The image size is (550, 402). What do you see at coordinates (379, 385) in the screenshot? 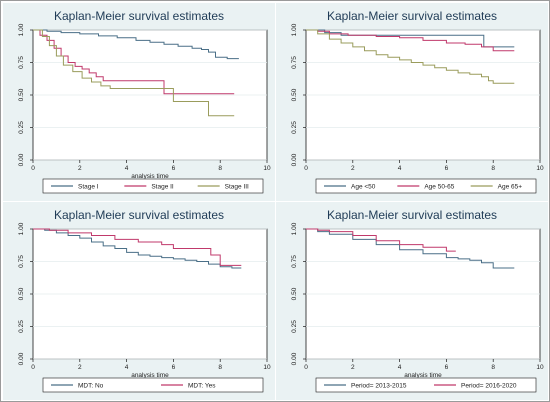
I see `legend-label: Period= 2013-2015` at bounding box center [379, 385].